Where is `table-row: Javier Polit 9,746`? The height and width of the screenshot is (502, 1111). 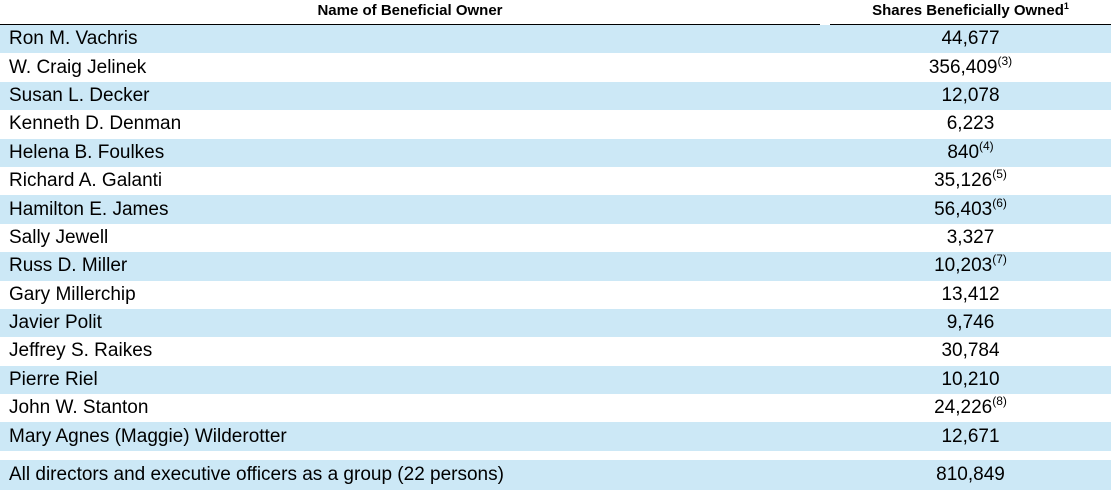
table-row: Javier Polit 9,746 is located at coordinates (555, 323).